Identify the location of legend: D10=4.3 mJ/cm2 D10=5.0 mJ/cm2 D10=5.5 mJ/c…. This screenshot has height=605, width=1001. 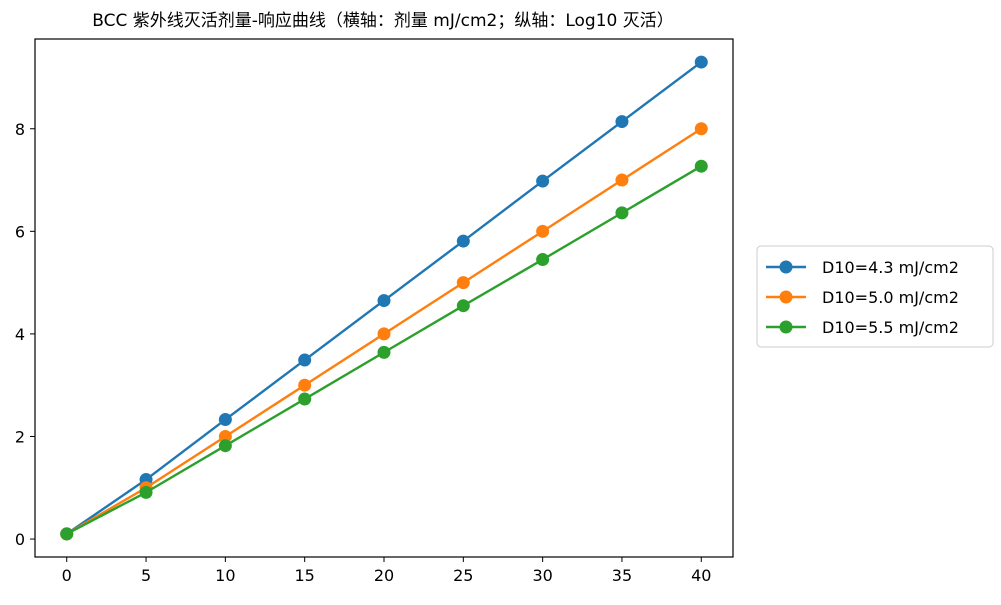
(875, 296).